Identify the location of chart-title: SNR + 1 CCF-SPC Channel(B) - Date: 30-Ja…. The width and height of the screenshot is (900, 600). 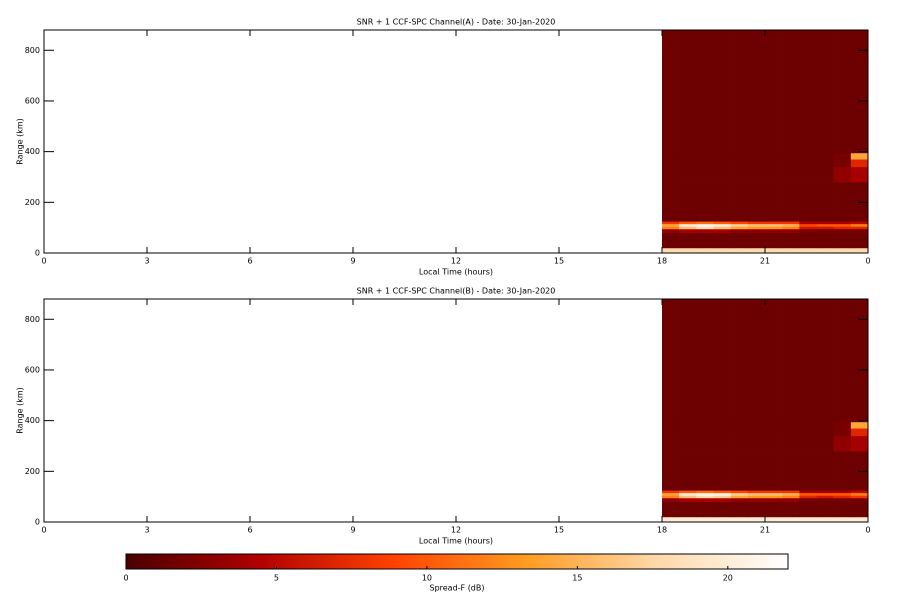
(456, 291).